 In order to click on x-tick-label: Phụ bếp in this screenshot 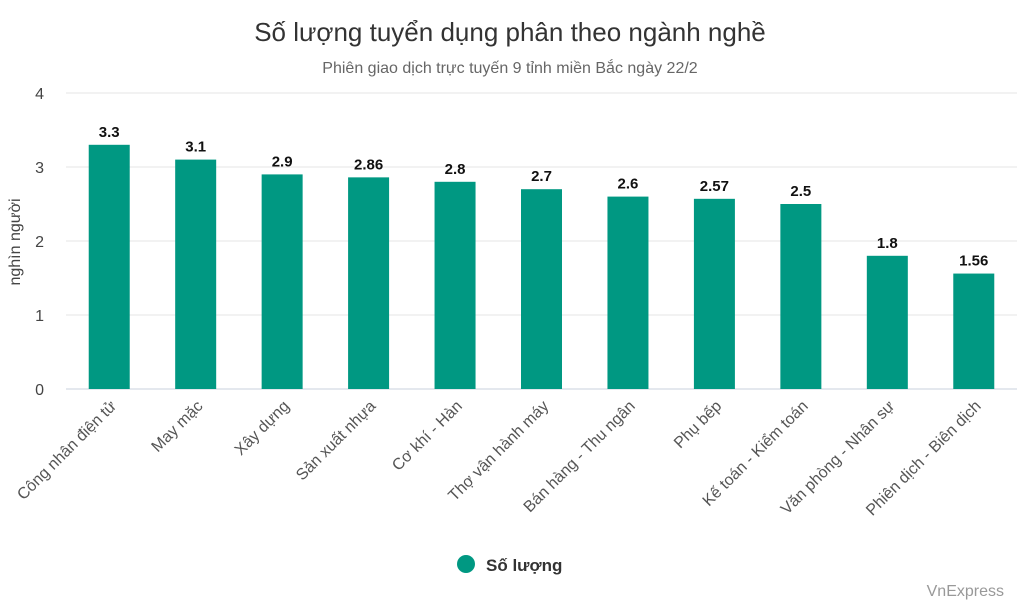, I will do `click(698, 425)`.